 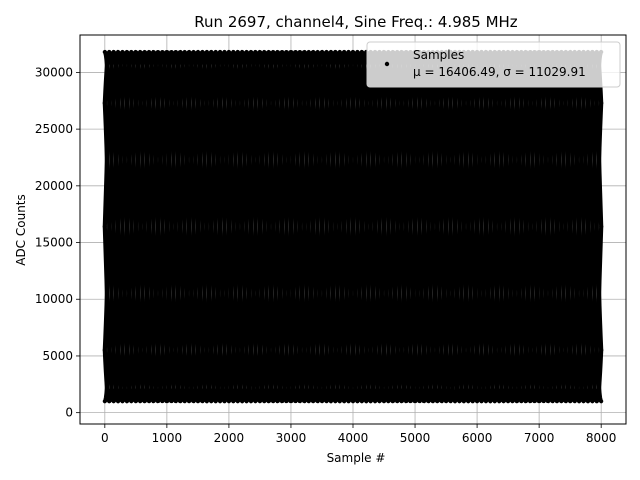 I want to click on legend-box, so click(x=493, y=64).